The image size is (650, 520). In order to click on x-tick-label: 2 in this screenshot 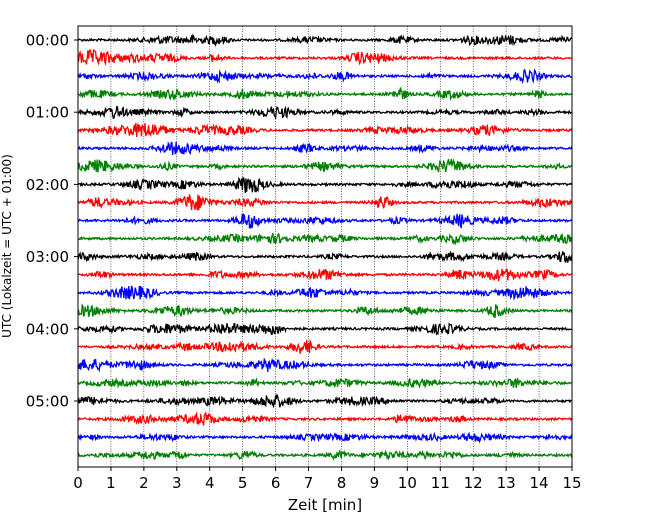, I will do `click(144, 483)`.